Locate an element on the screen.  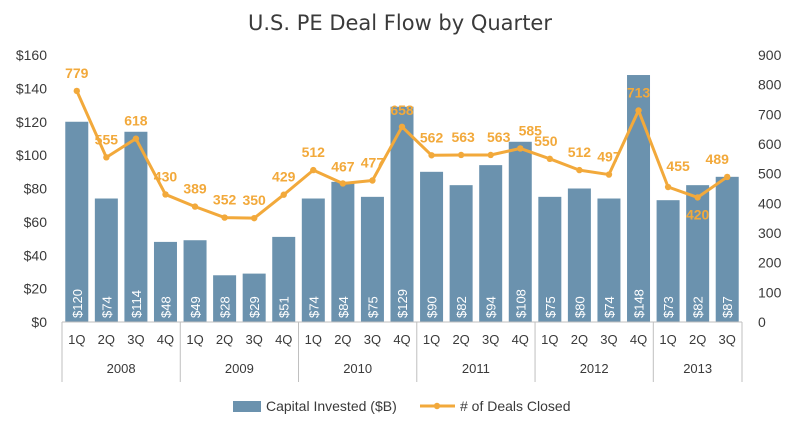
deals-label: 713 is located at coordinates (639, 92).